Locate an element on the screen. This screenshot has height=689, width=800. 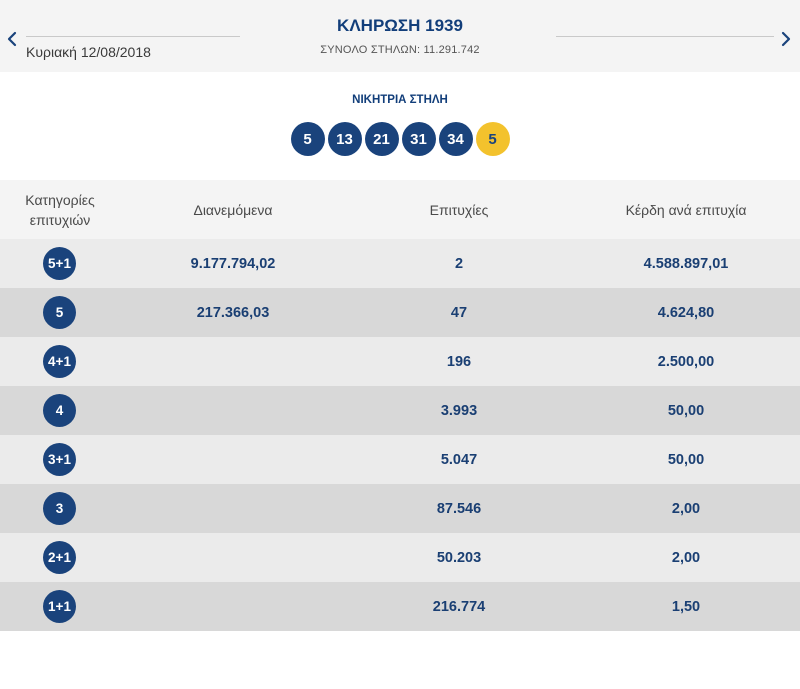
divider-right is located at coordinates (665, 36).